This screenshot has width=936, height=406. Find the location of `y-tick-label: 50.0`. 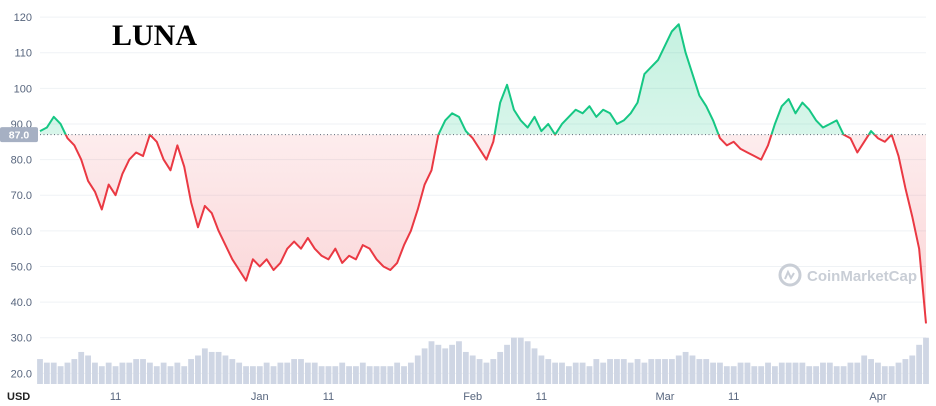

y-tick-label: 50.0 is located at coordinates (21, 267).